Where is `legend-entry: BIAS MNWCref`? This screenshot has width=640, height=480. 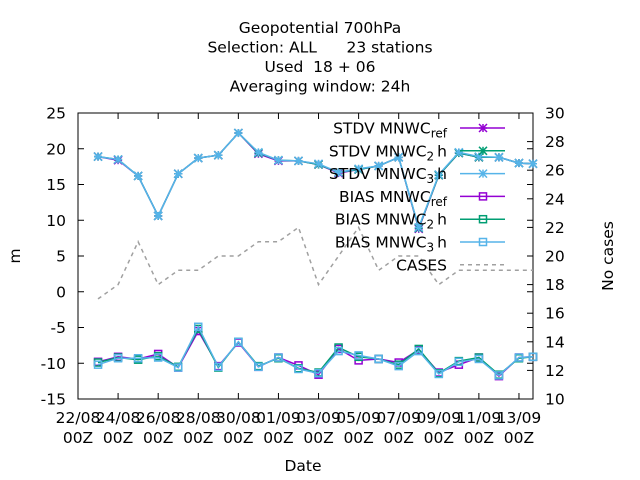 legend-entry: BIAS MNWCref is located at coordinates (422, 198).